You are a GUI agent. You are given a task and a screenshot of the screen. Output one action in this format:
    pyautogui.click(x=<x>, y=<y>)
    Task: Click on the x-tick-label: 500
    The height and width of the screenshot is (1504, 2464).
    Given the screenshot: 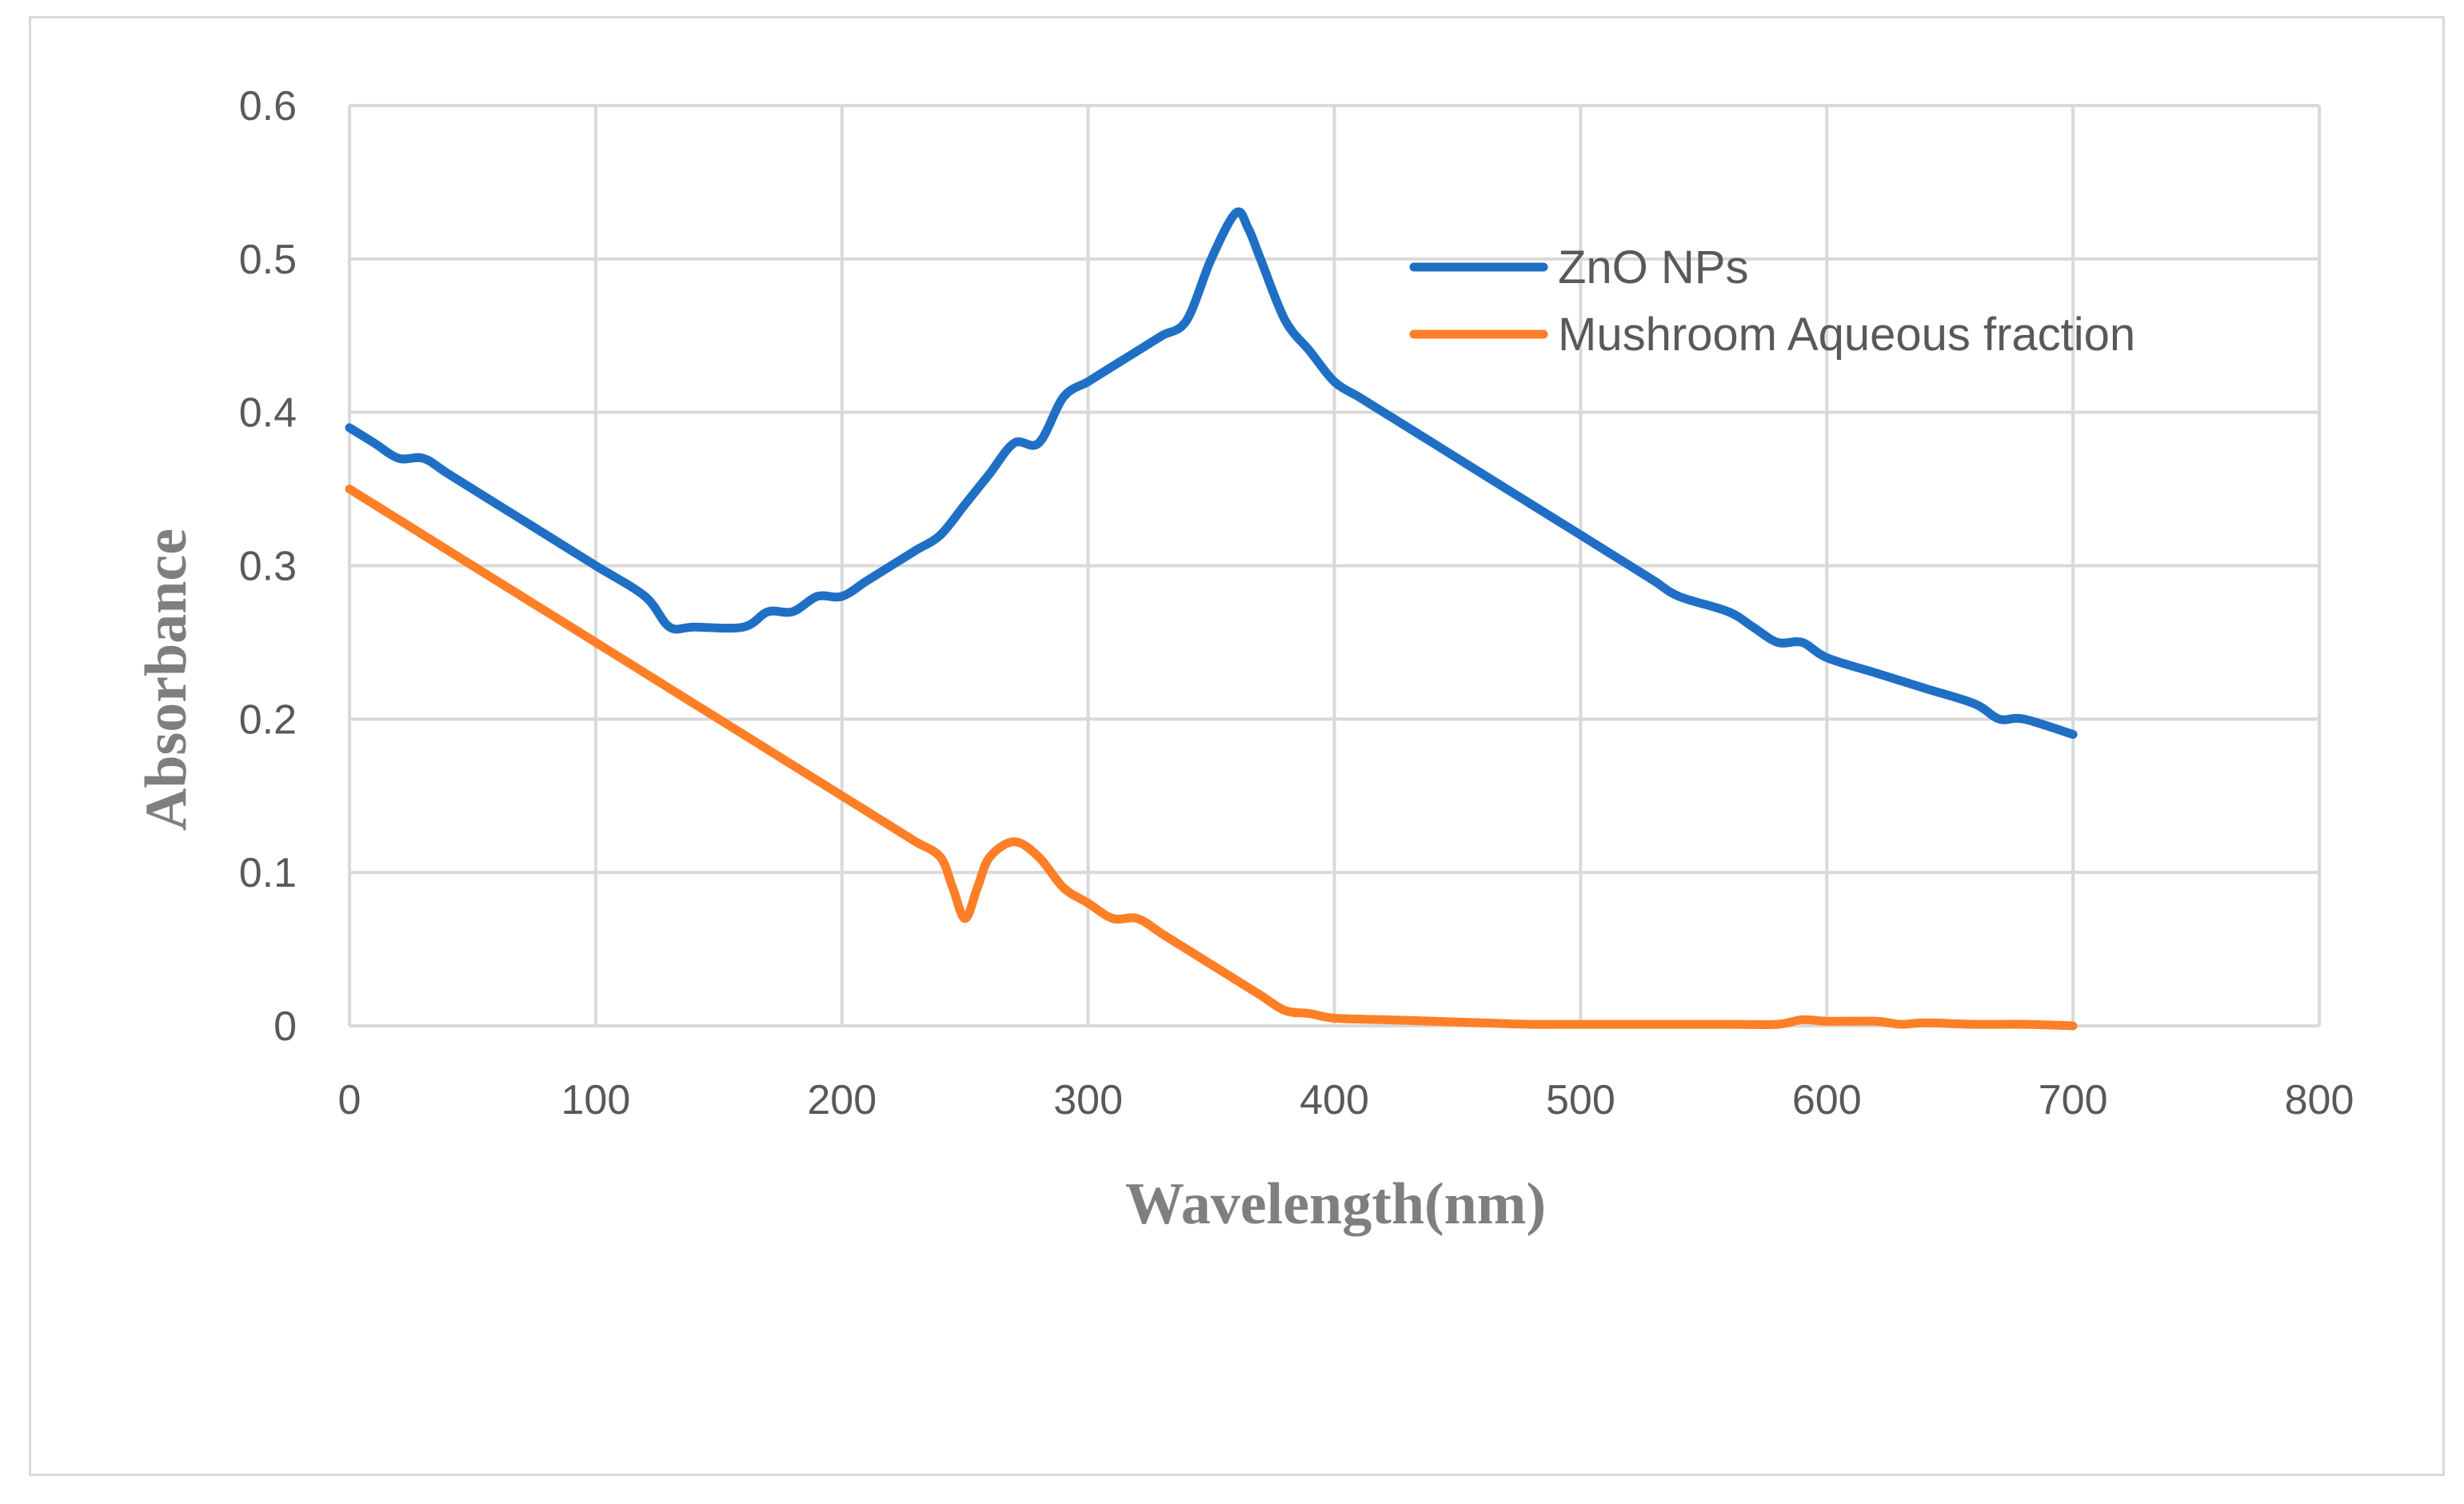 What is the action you would take?
    pyautogui.click(x=1580, y=1100)
    